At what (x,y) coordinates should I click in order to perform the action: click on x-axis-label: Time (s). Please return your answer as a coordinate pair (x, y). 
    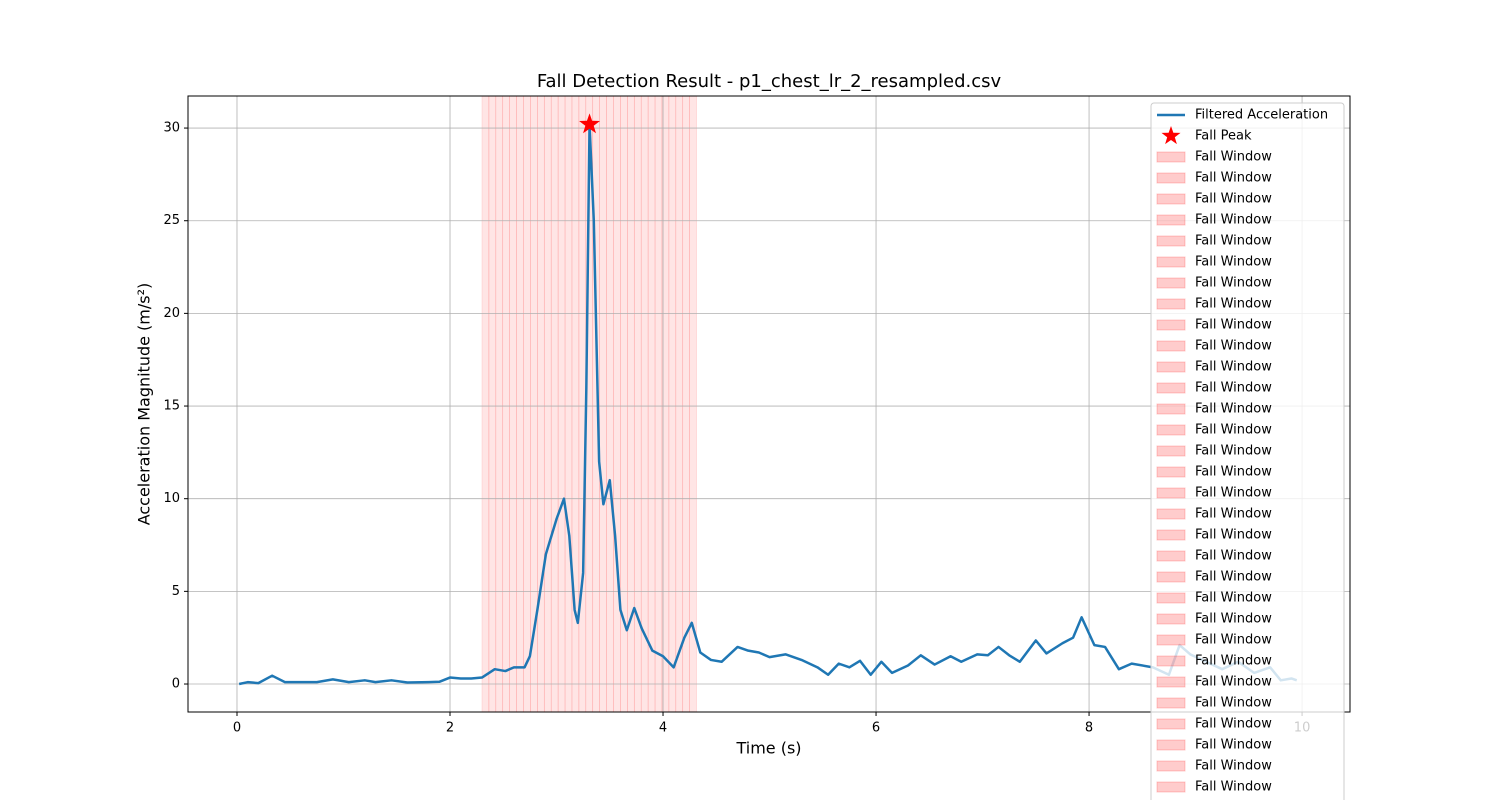
    Looking at the image, I should click on (768, 748).